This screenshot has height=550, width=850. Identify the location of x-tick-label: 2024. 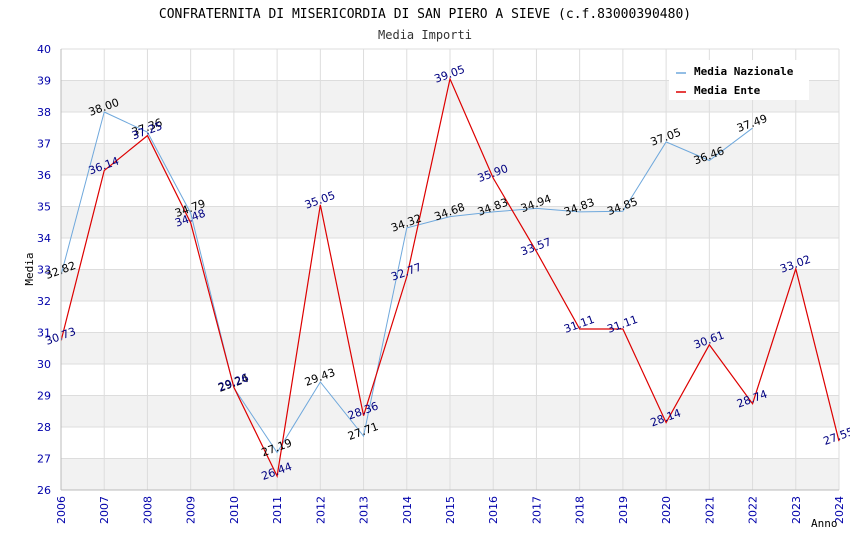
(839, 510).